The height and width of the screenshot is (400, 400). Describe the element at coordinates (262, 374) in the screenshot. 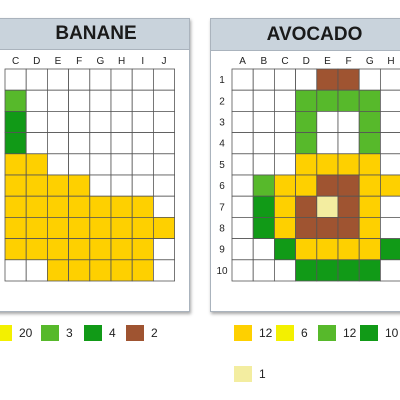

I see `avocado-legend-count-5: 1` at that location.